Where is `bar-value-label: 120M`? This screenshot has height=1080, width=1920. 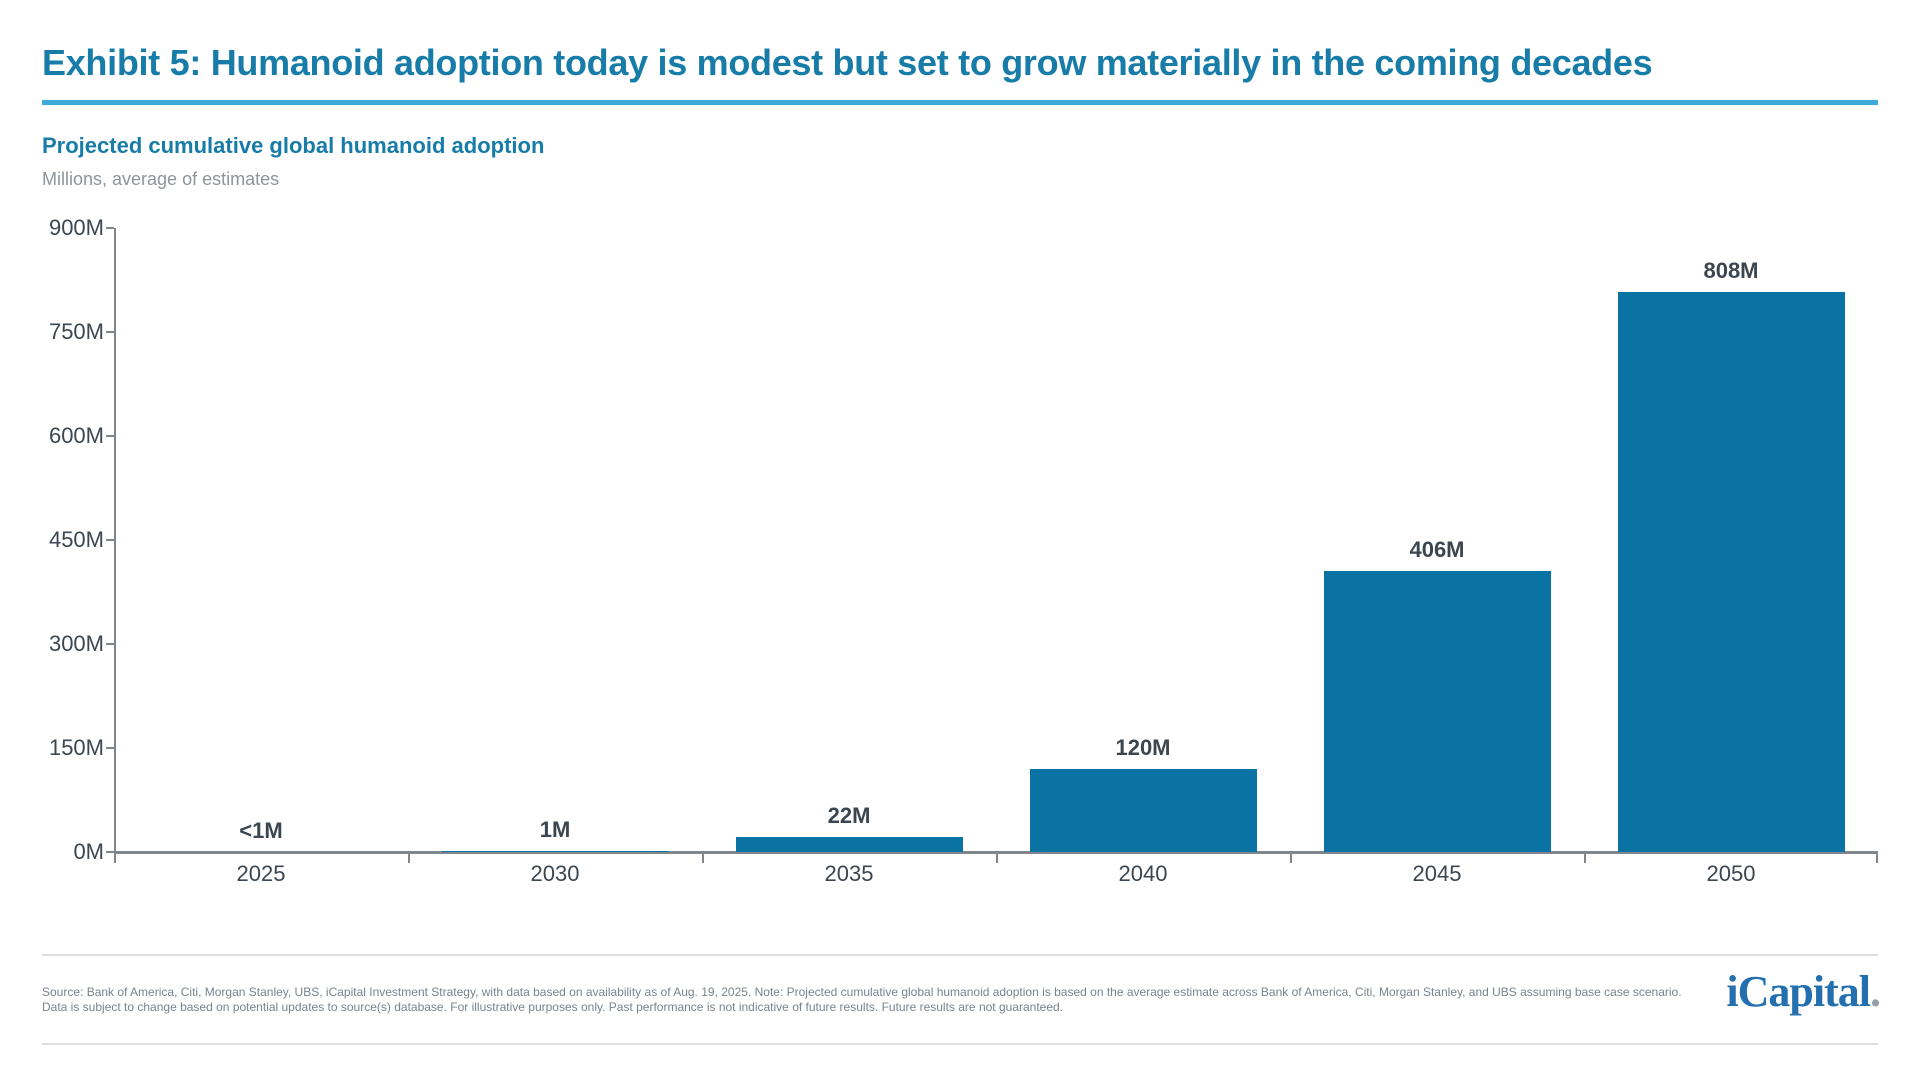 bar-value-label: 120M is located at coordinates (1143, 747).